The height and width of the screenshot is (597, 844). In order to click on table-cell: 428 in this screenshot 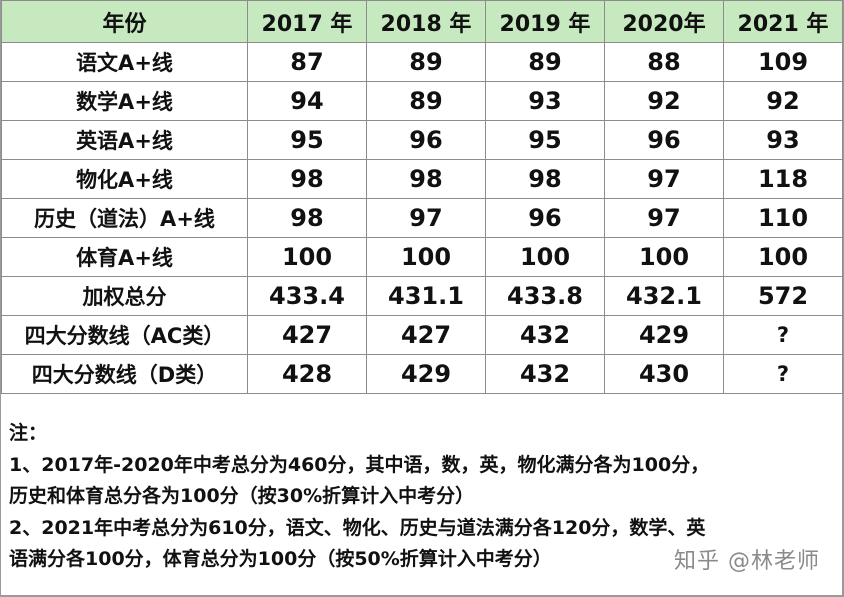, I will do `click(307, 374)`.